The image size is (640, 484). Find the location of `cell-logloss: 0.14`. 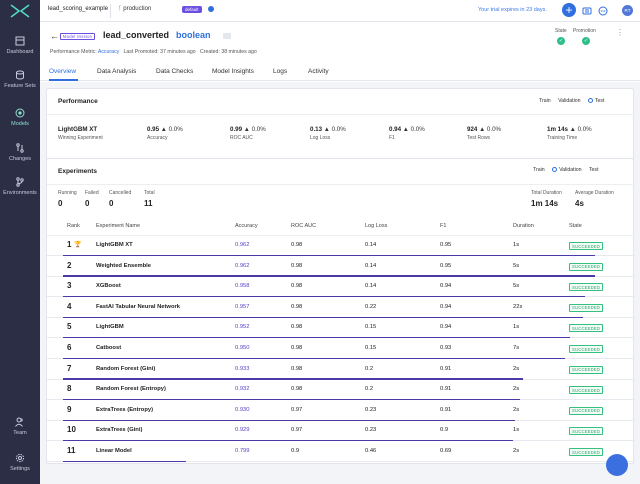

cell-logloss: 0.14 is located at coordinates (371, 286).